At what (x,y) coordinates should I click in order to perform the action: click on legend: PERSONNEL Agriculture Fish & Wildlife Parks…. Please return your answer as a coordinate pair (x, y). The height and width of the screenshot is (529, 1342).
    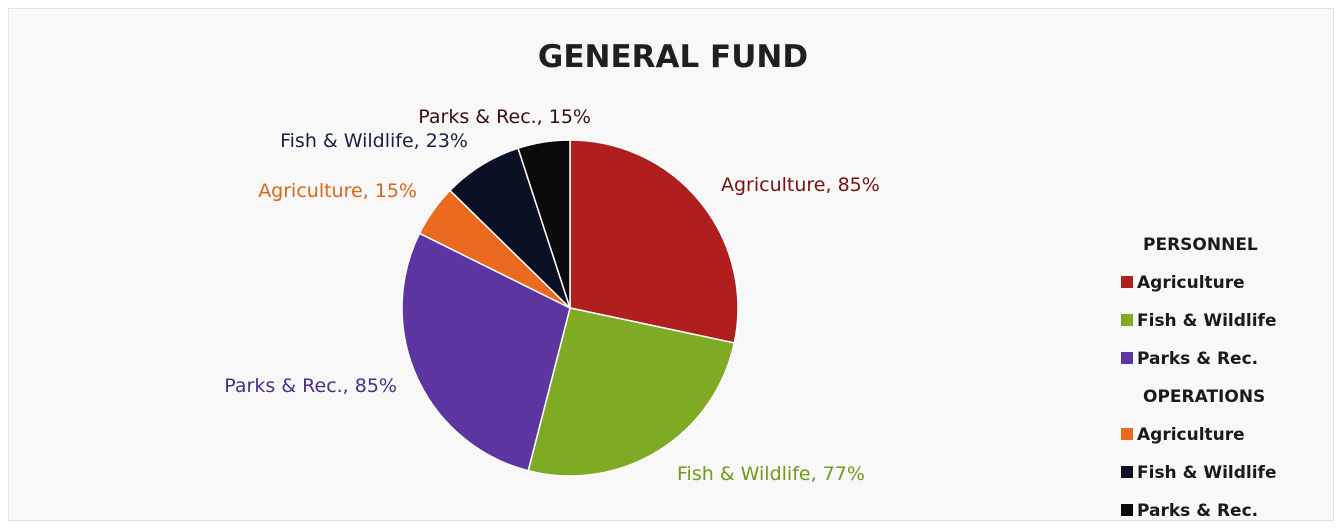
    Looking at the image, I should click on (1198, 378).